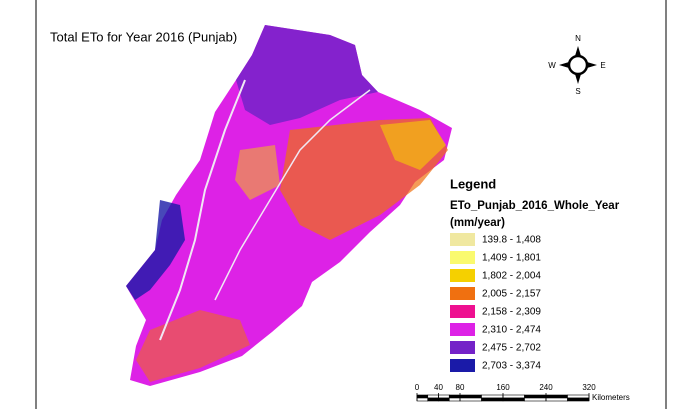 The image size is (680, 409). Describe the element at coordinates (511, 294) in the screenshot. I see `legend-label: 2,005 - 2,157` at that location.